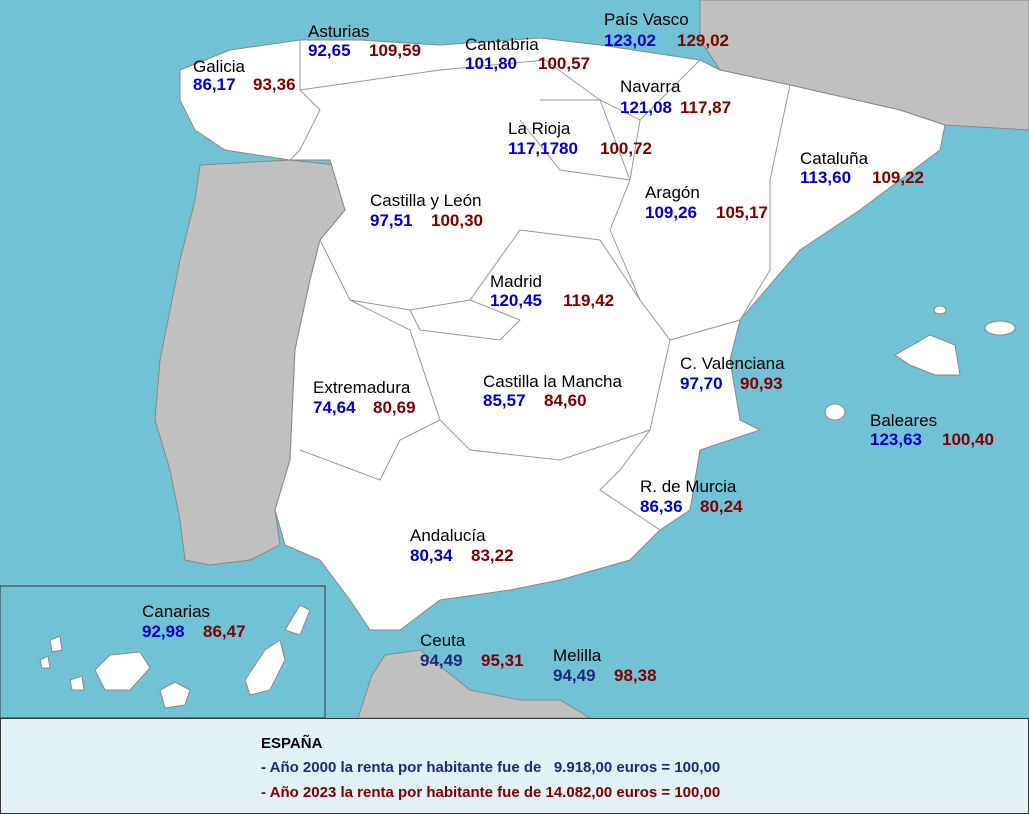  Describe the element at coordinates (564, 63) in the screenshot. I see `value-2023: 100,57` at that location.